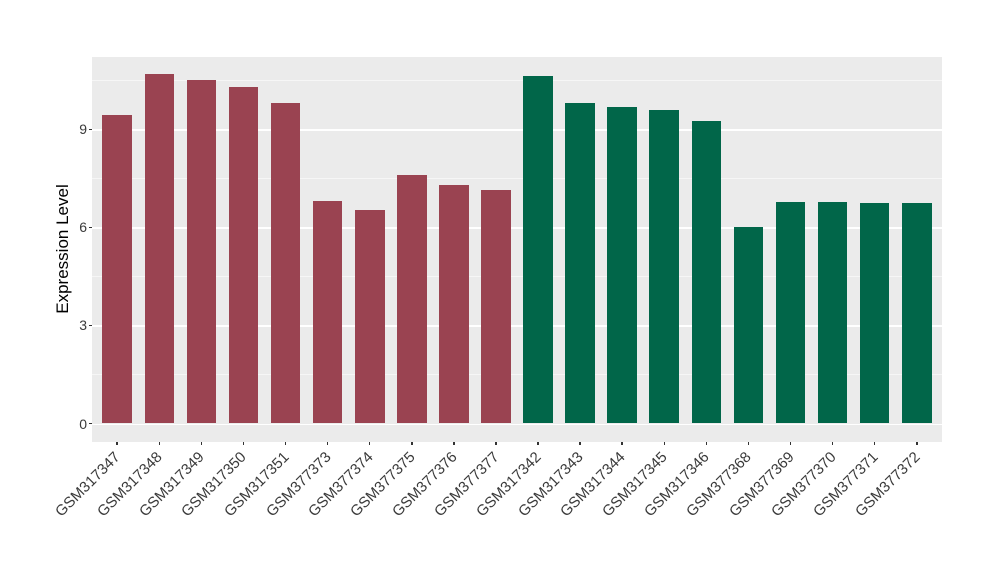 This screenshot has height=580, width=1000. Describe the element at coordinates (83, 423) in the screenshot. I see `y-tick-label: 0` at that location.